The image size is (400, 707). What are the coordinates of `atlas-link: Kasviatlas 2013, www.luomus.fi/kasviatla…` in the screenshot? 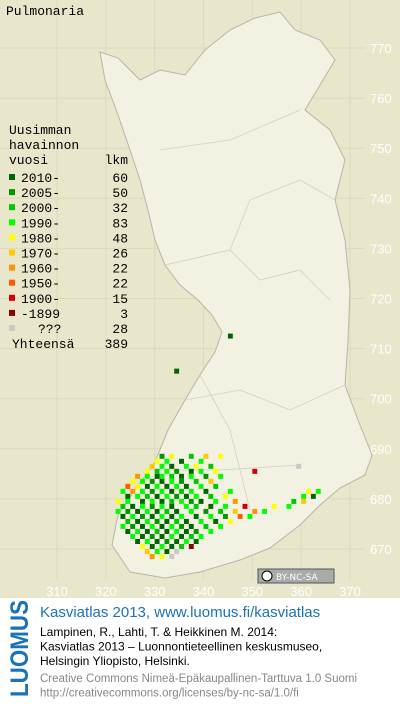 It's located at (180, 612).